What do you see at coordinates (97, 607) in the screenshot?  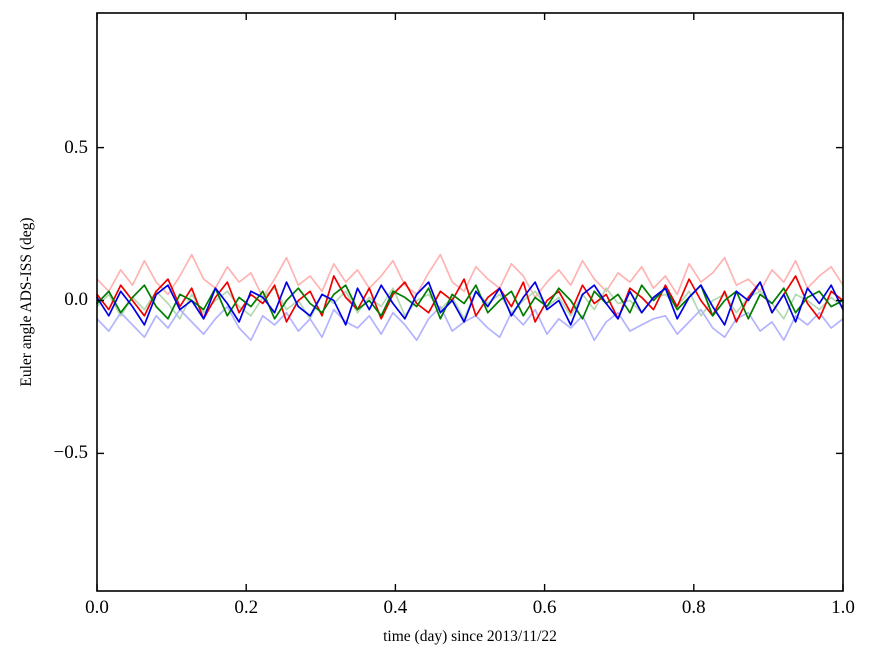 I see `x-tick-label: 0.0` at bounding box center [97, 607].